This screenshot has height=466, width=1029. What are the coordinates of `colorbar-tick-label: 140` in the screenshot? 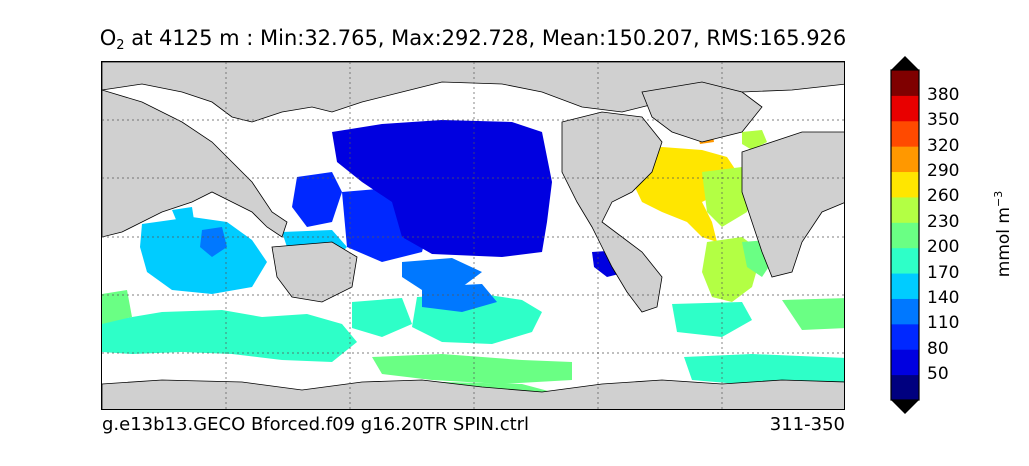 It's located at (943, 297).